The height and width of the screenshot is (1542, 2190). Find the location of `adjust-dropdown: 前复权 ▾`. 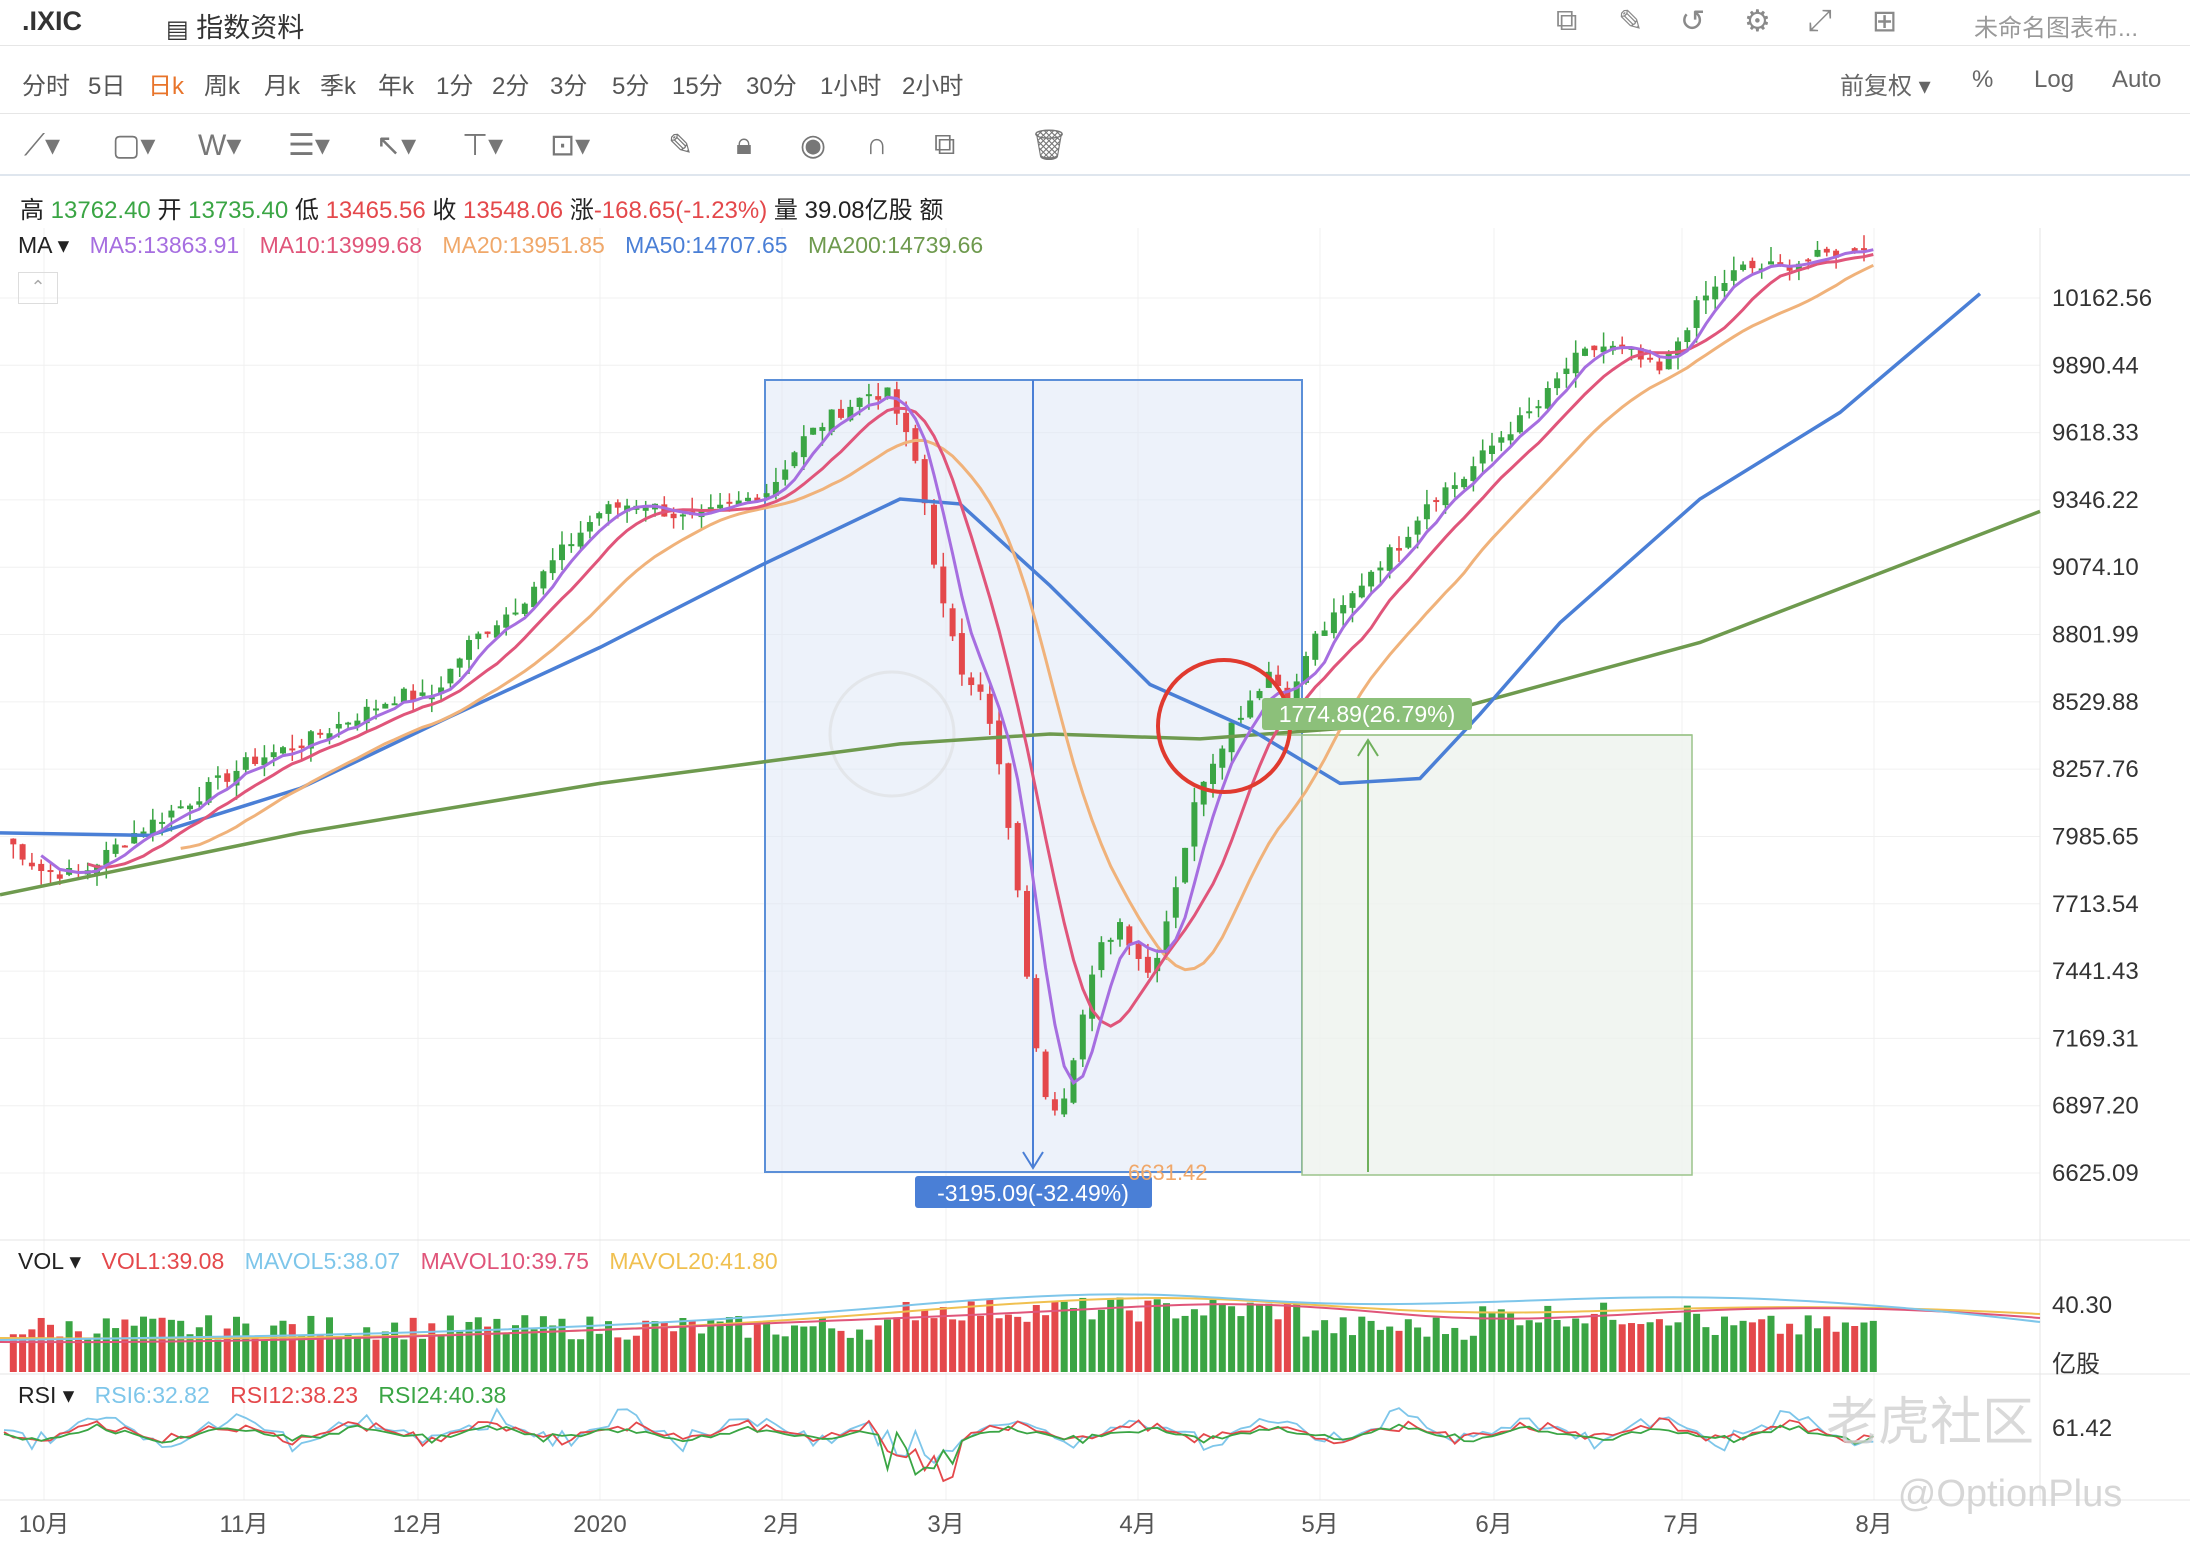

adjust-dropdown: 前复权 ▾ is located at coordinates (1885, 86).